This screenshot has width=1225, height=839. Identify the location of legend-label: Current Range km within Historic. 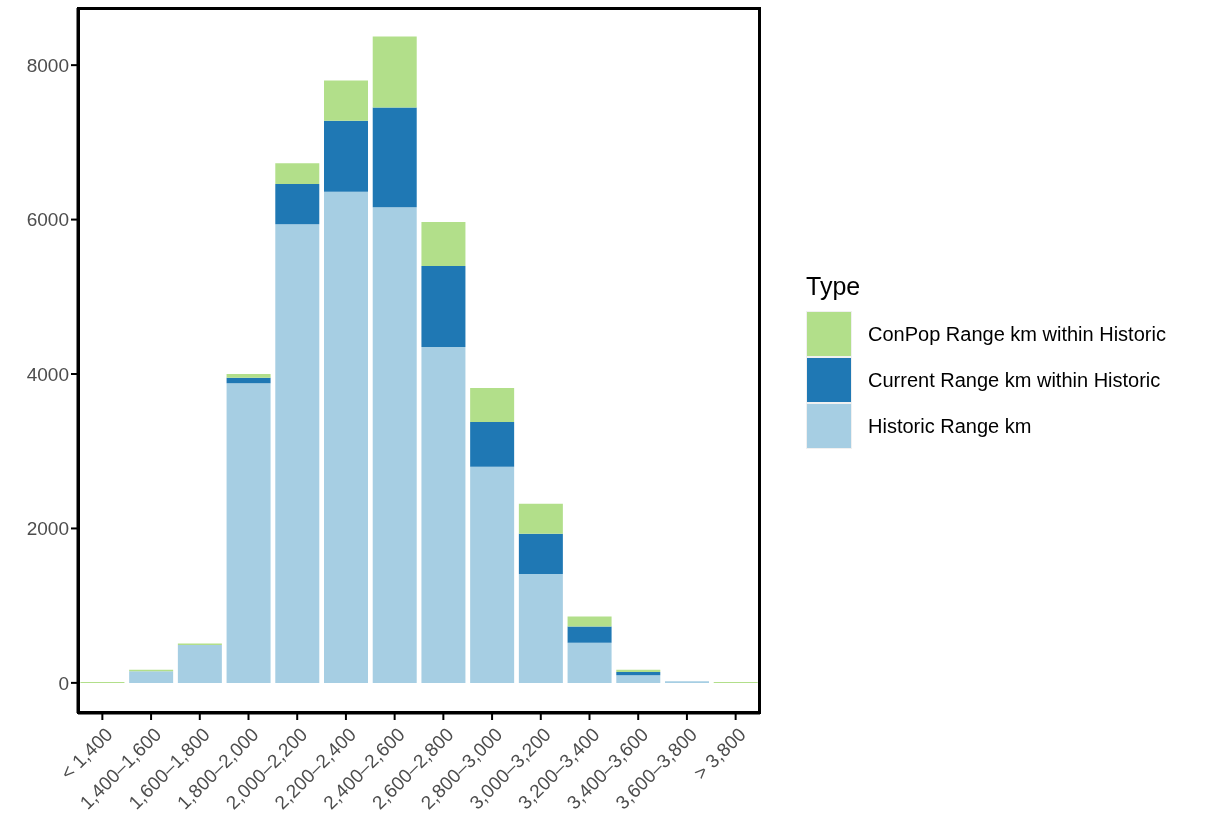
(1014, 380).